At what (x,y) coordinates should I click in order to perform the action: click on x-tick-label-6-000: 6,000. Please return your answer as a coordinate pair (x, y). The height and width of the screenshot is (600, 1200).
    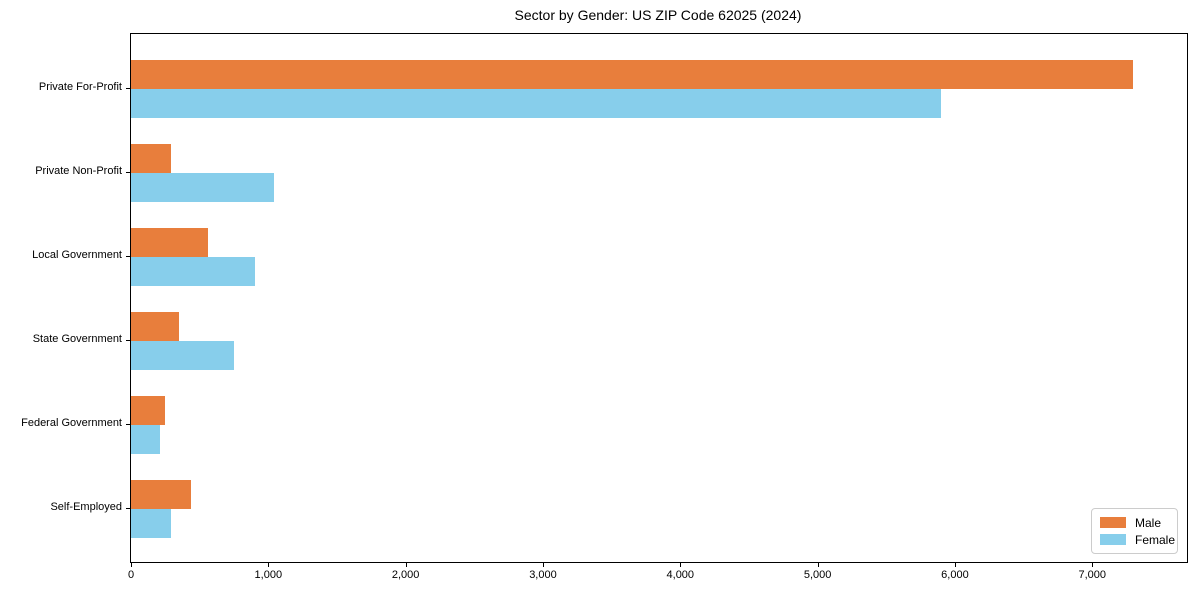
    Looking at the image, I should click on (955, 575).